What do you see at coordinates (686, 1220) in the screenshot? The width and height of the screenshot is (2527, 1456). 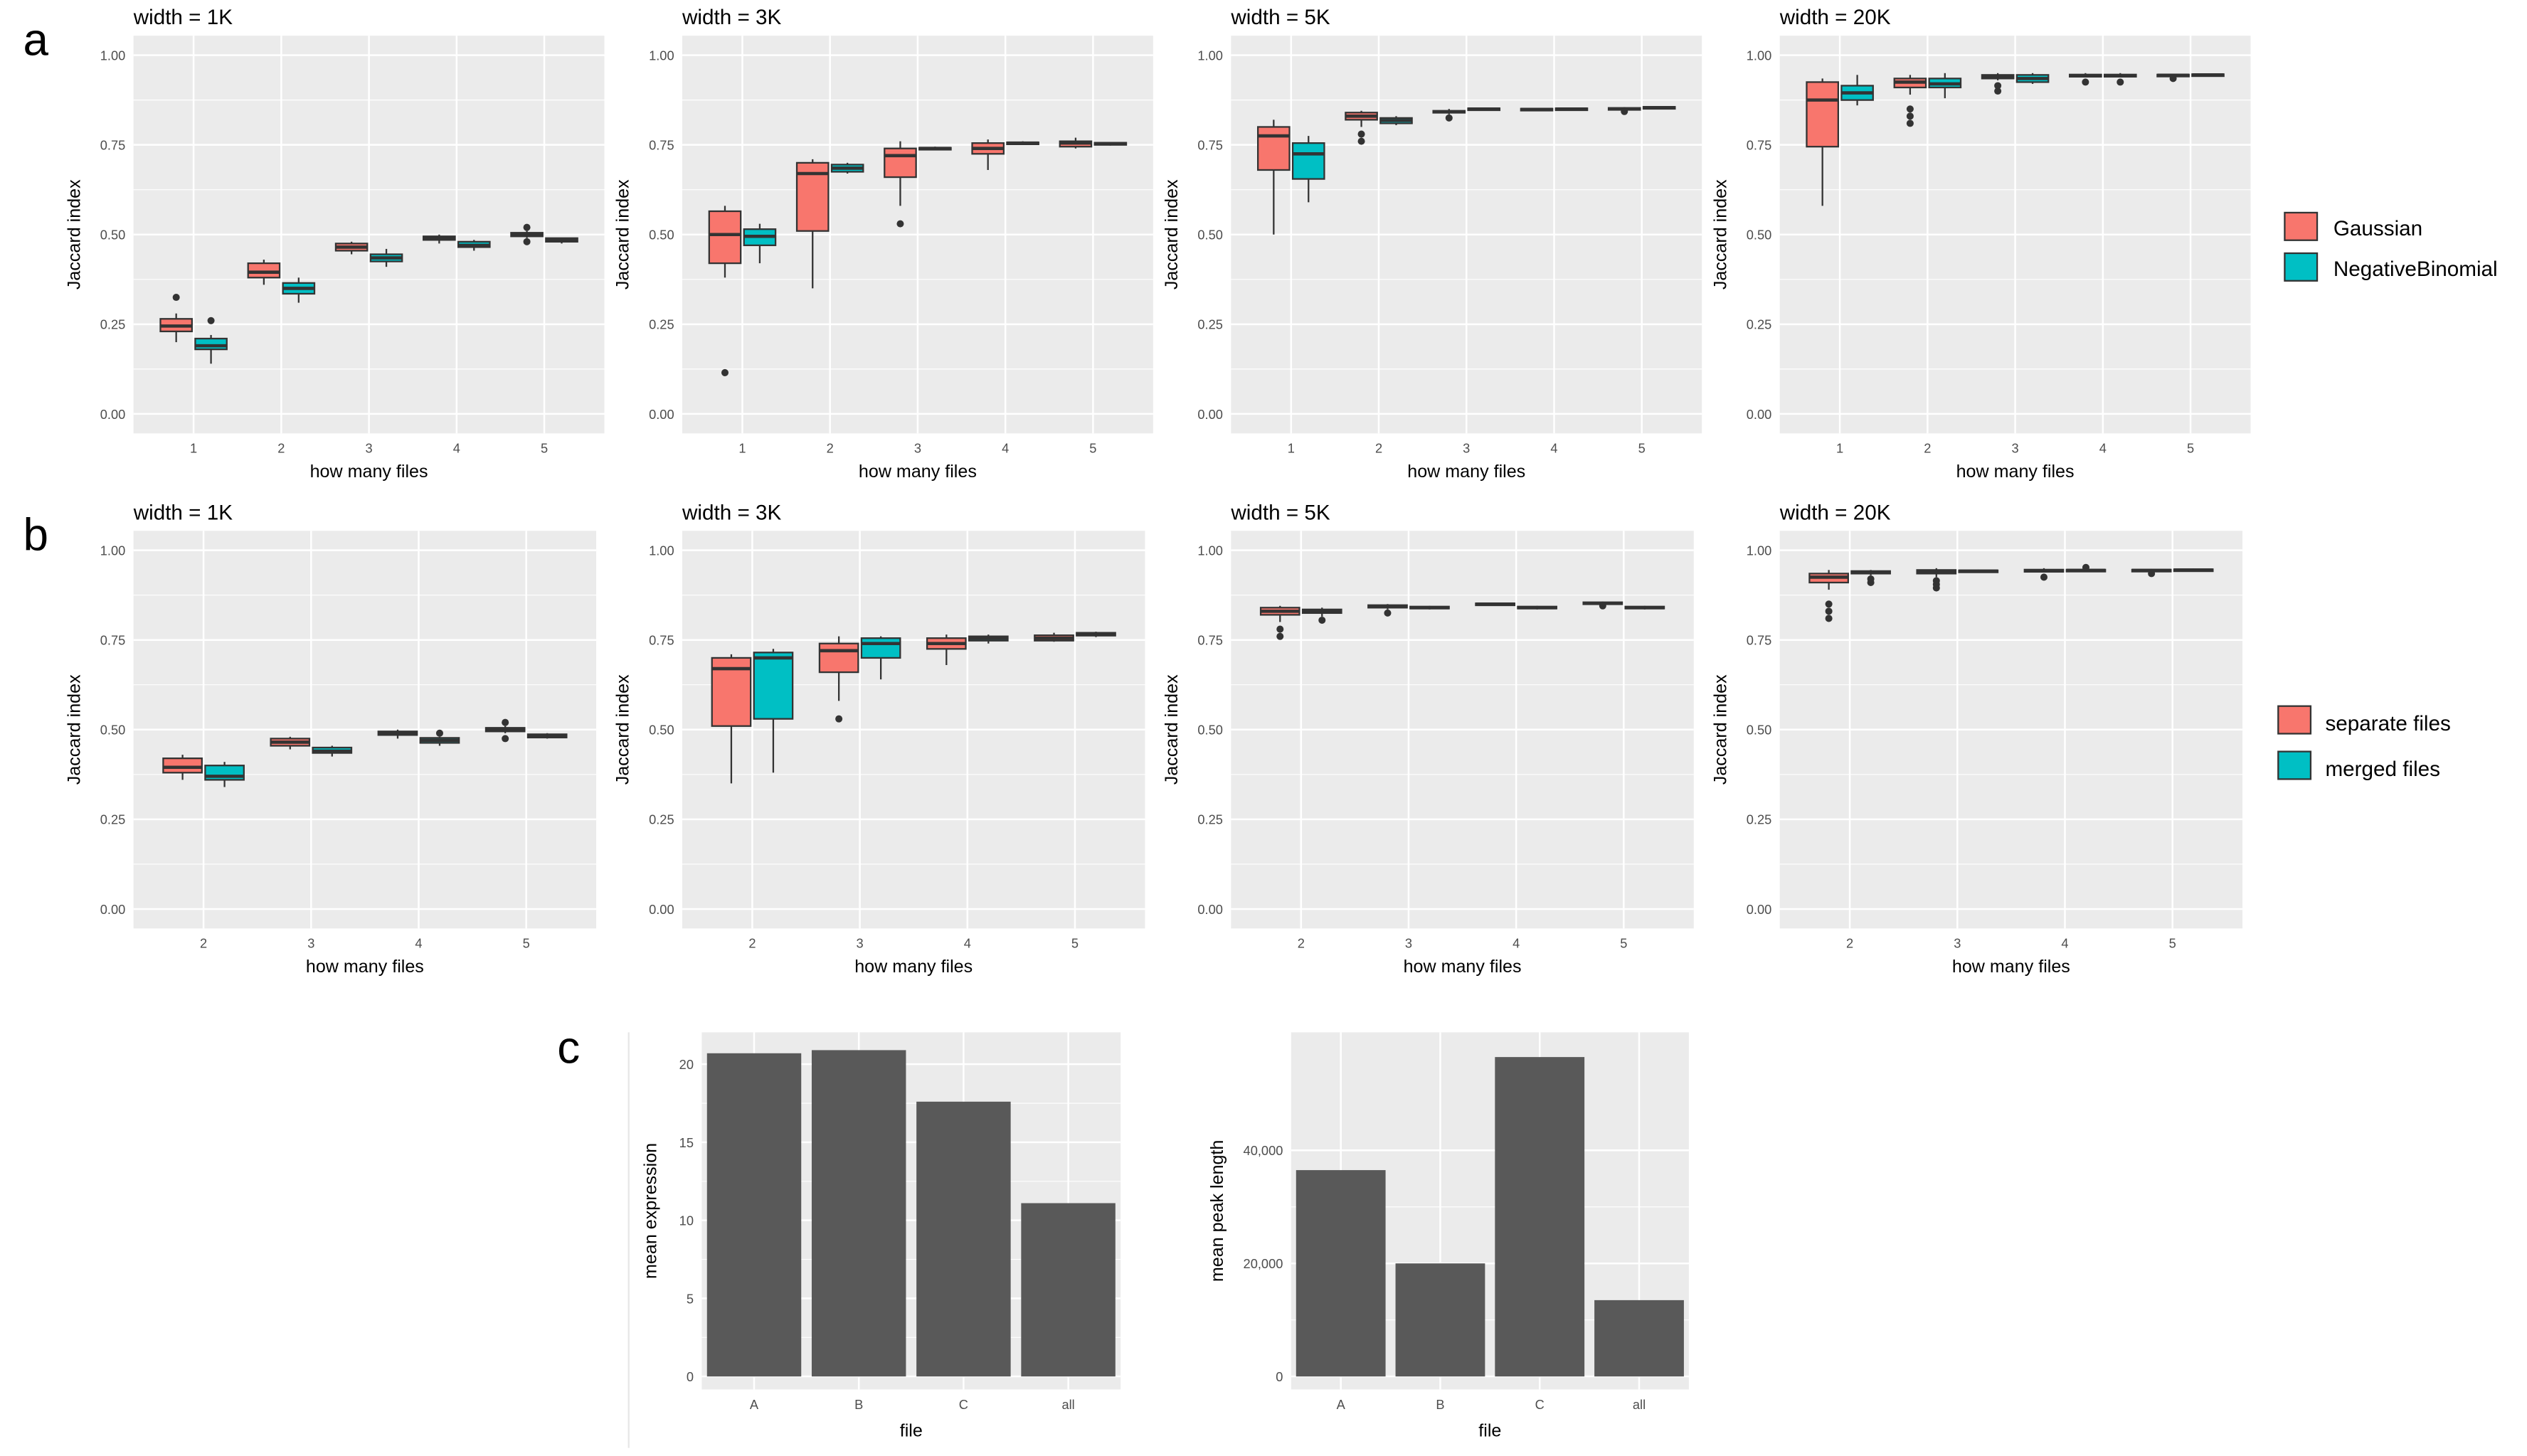 I see `y-tick-label: 10` at bounding box center [686, 1220].